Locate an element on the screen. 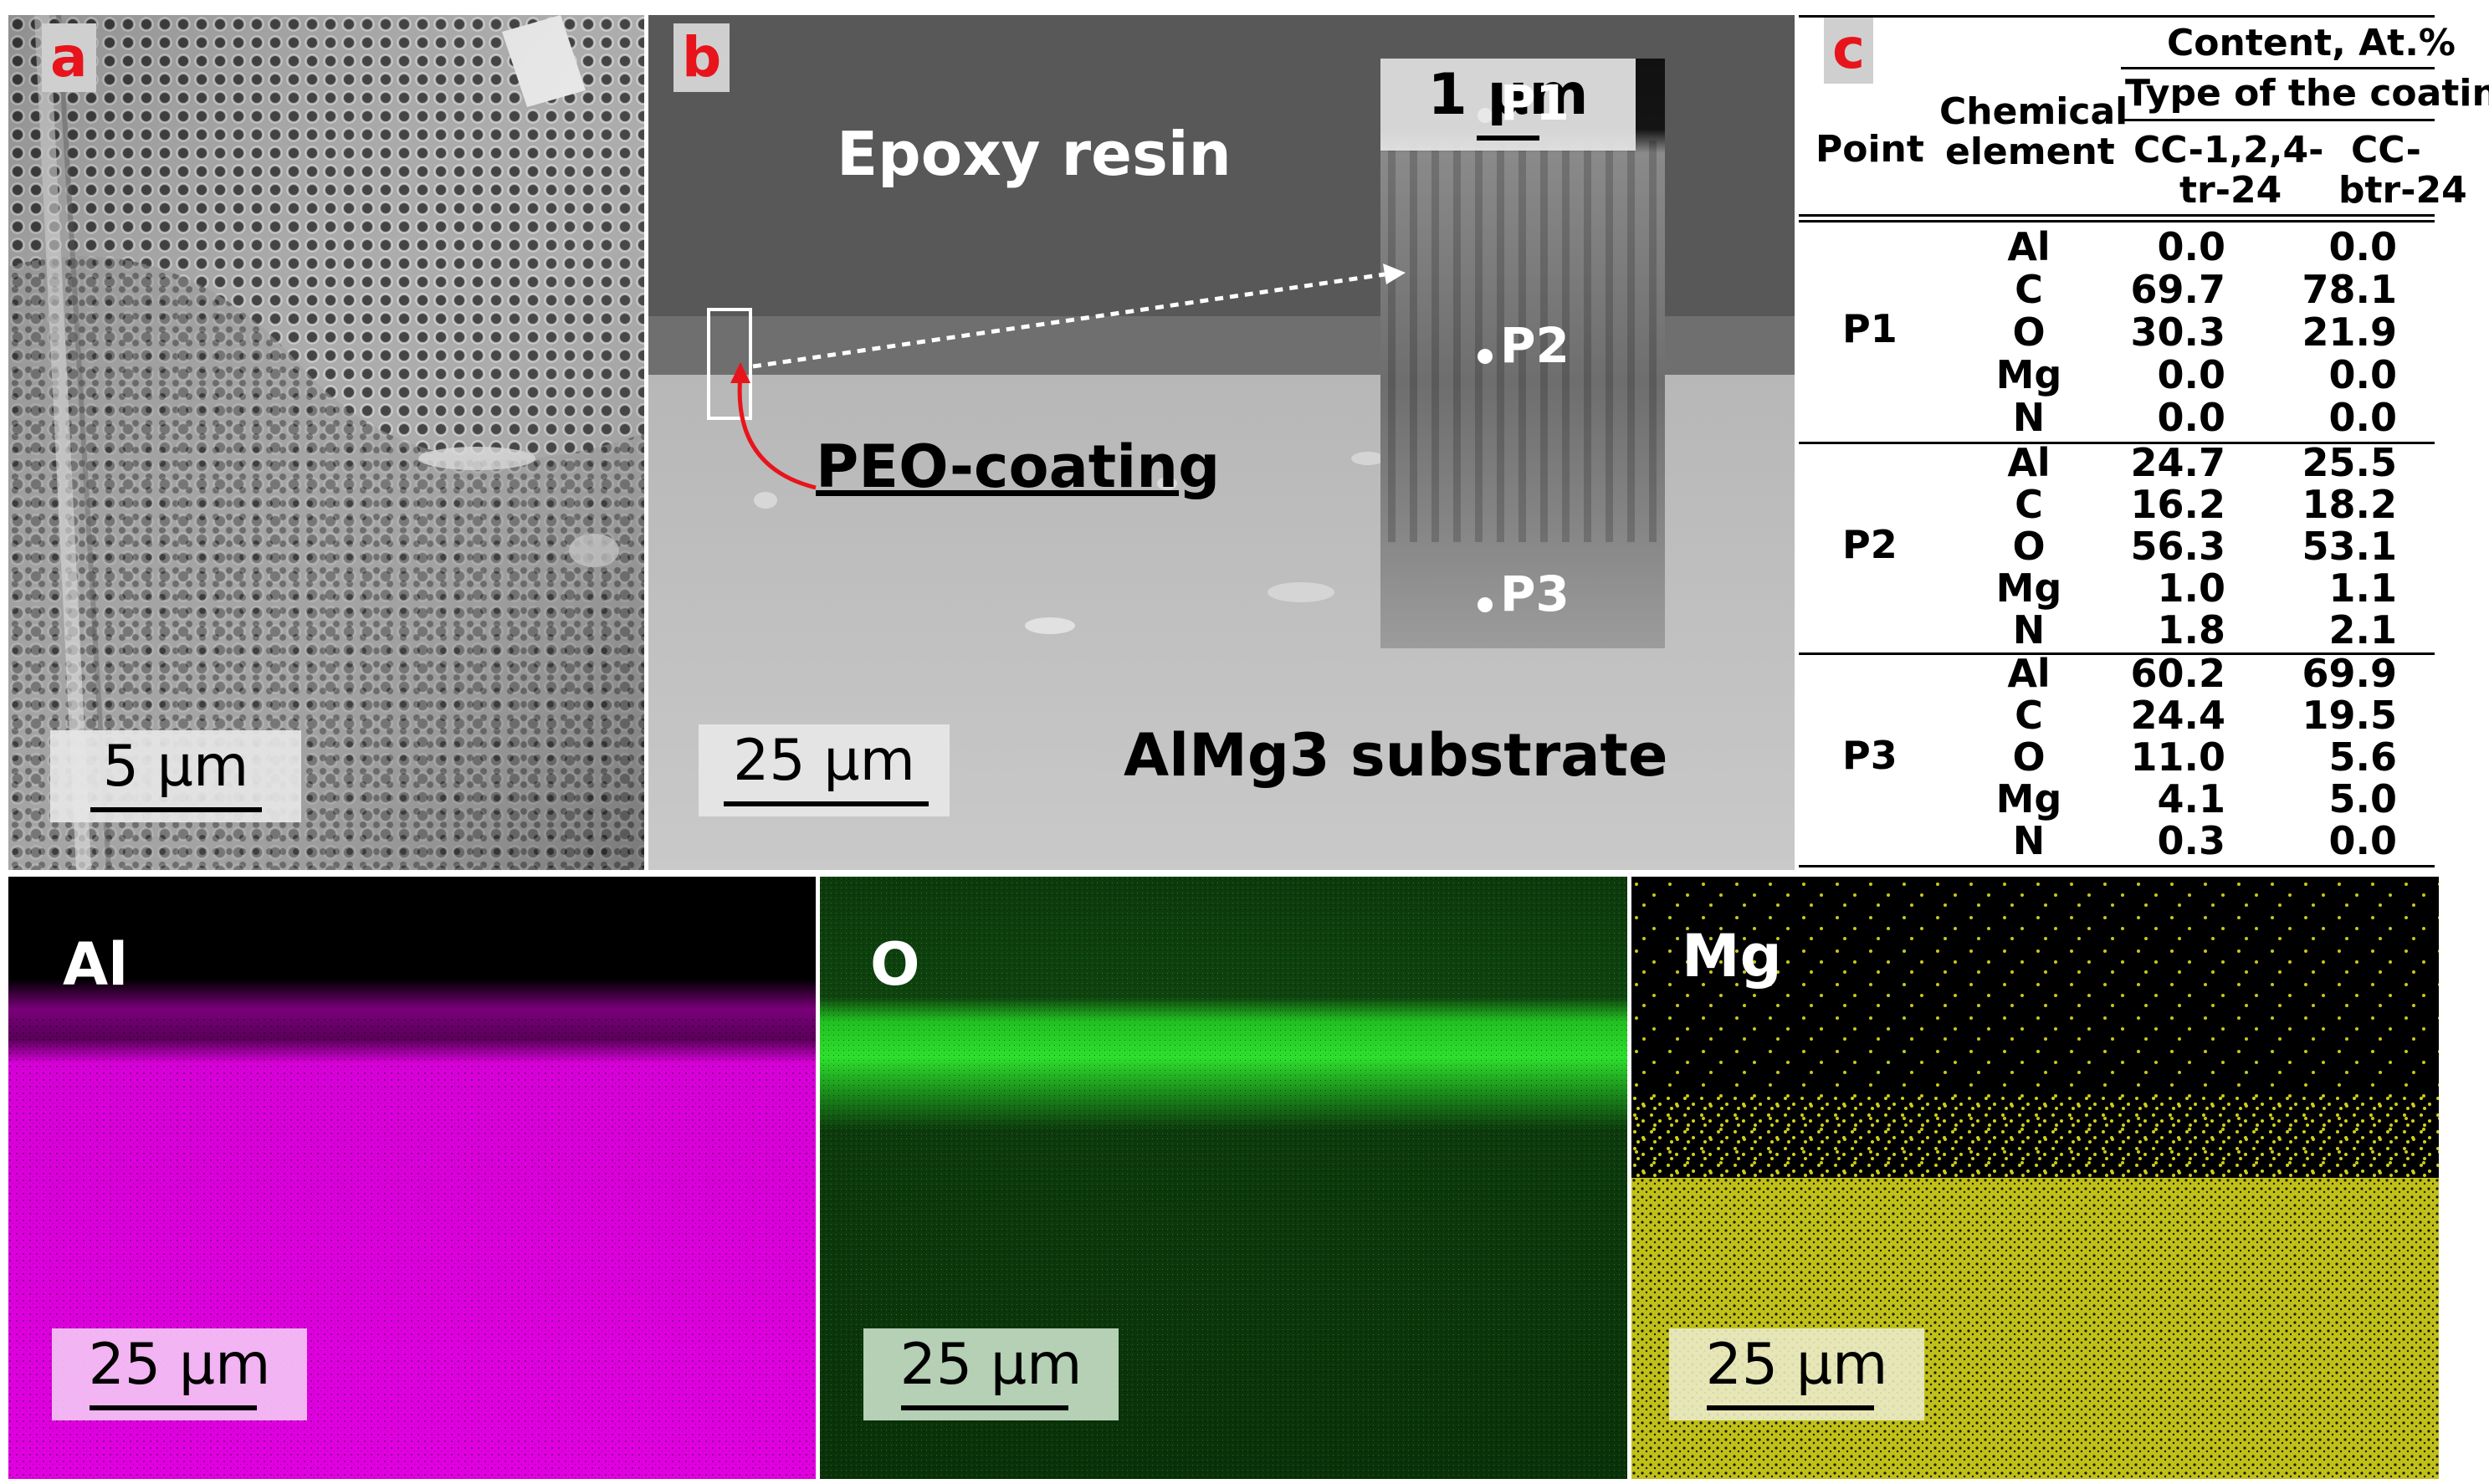 The image size is (2489, 1484). eds-map-o: O 25 µm is located at coordinates (1223, 1178).